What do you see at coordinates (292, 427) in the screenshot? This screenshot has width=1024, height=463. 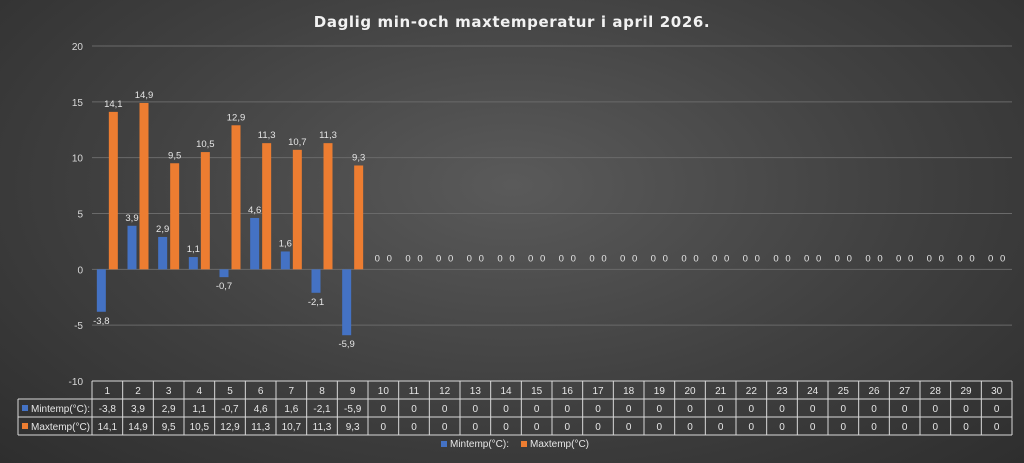 I see `table-cell: 10,7` at bounding box center [292, 427].